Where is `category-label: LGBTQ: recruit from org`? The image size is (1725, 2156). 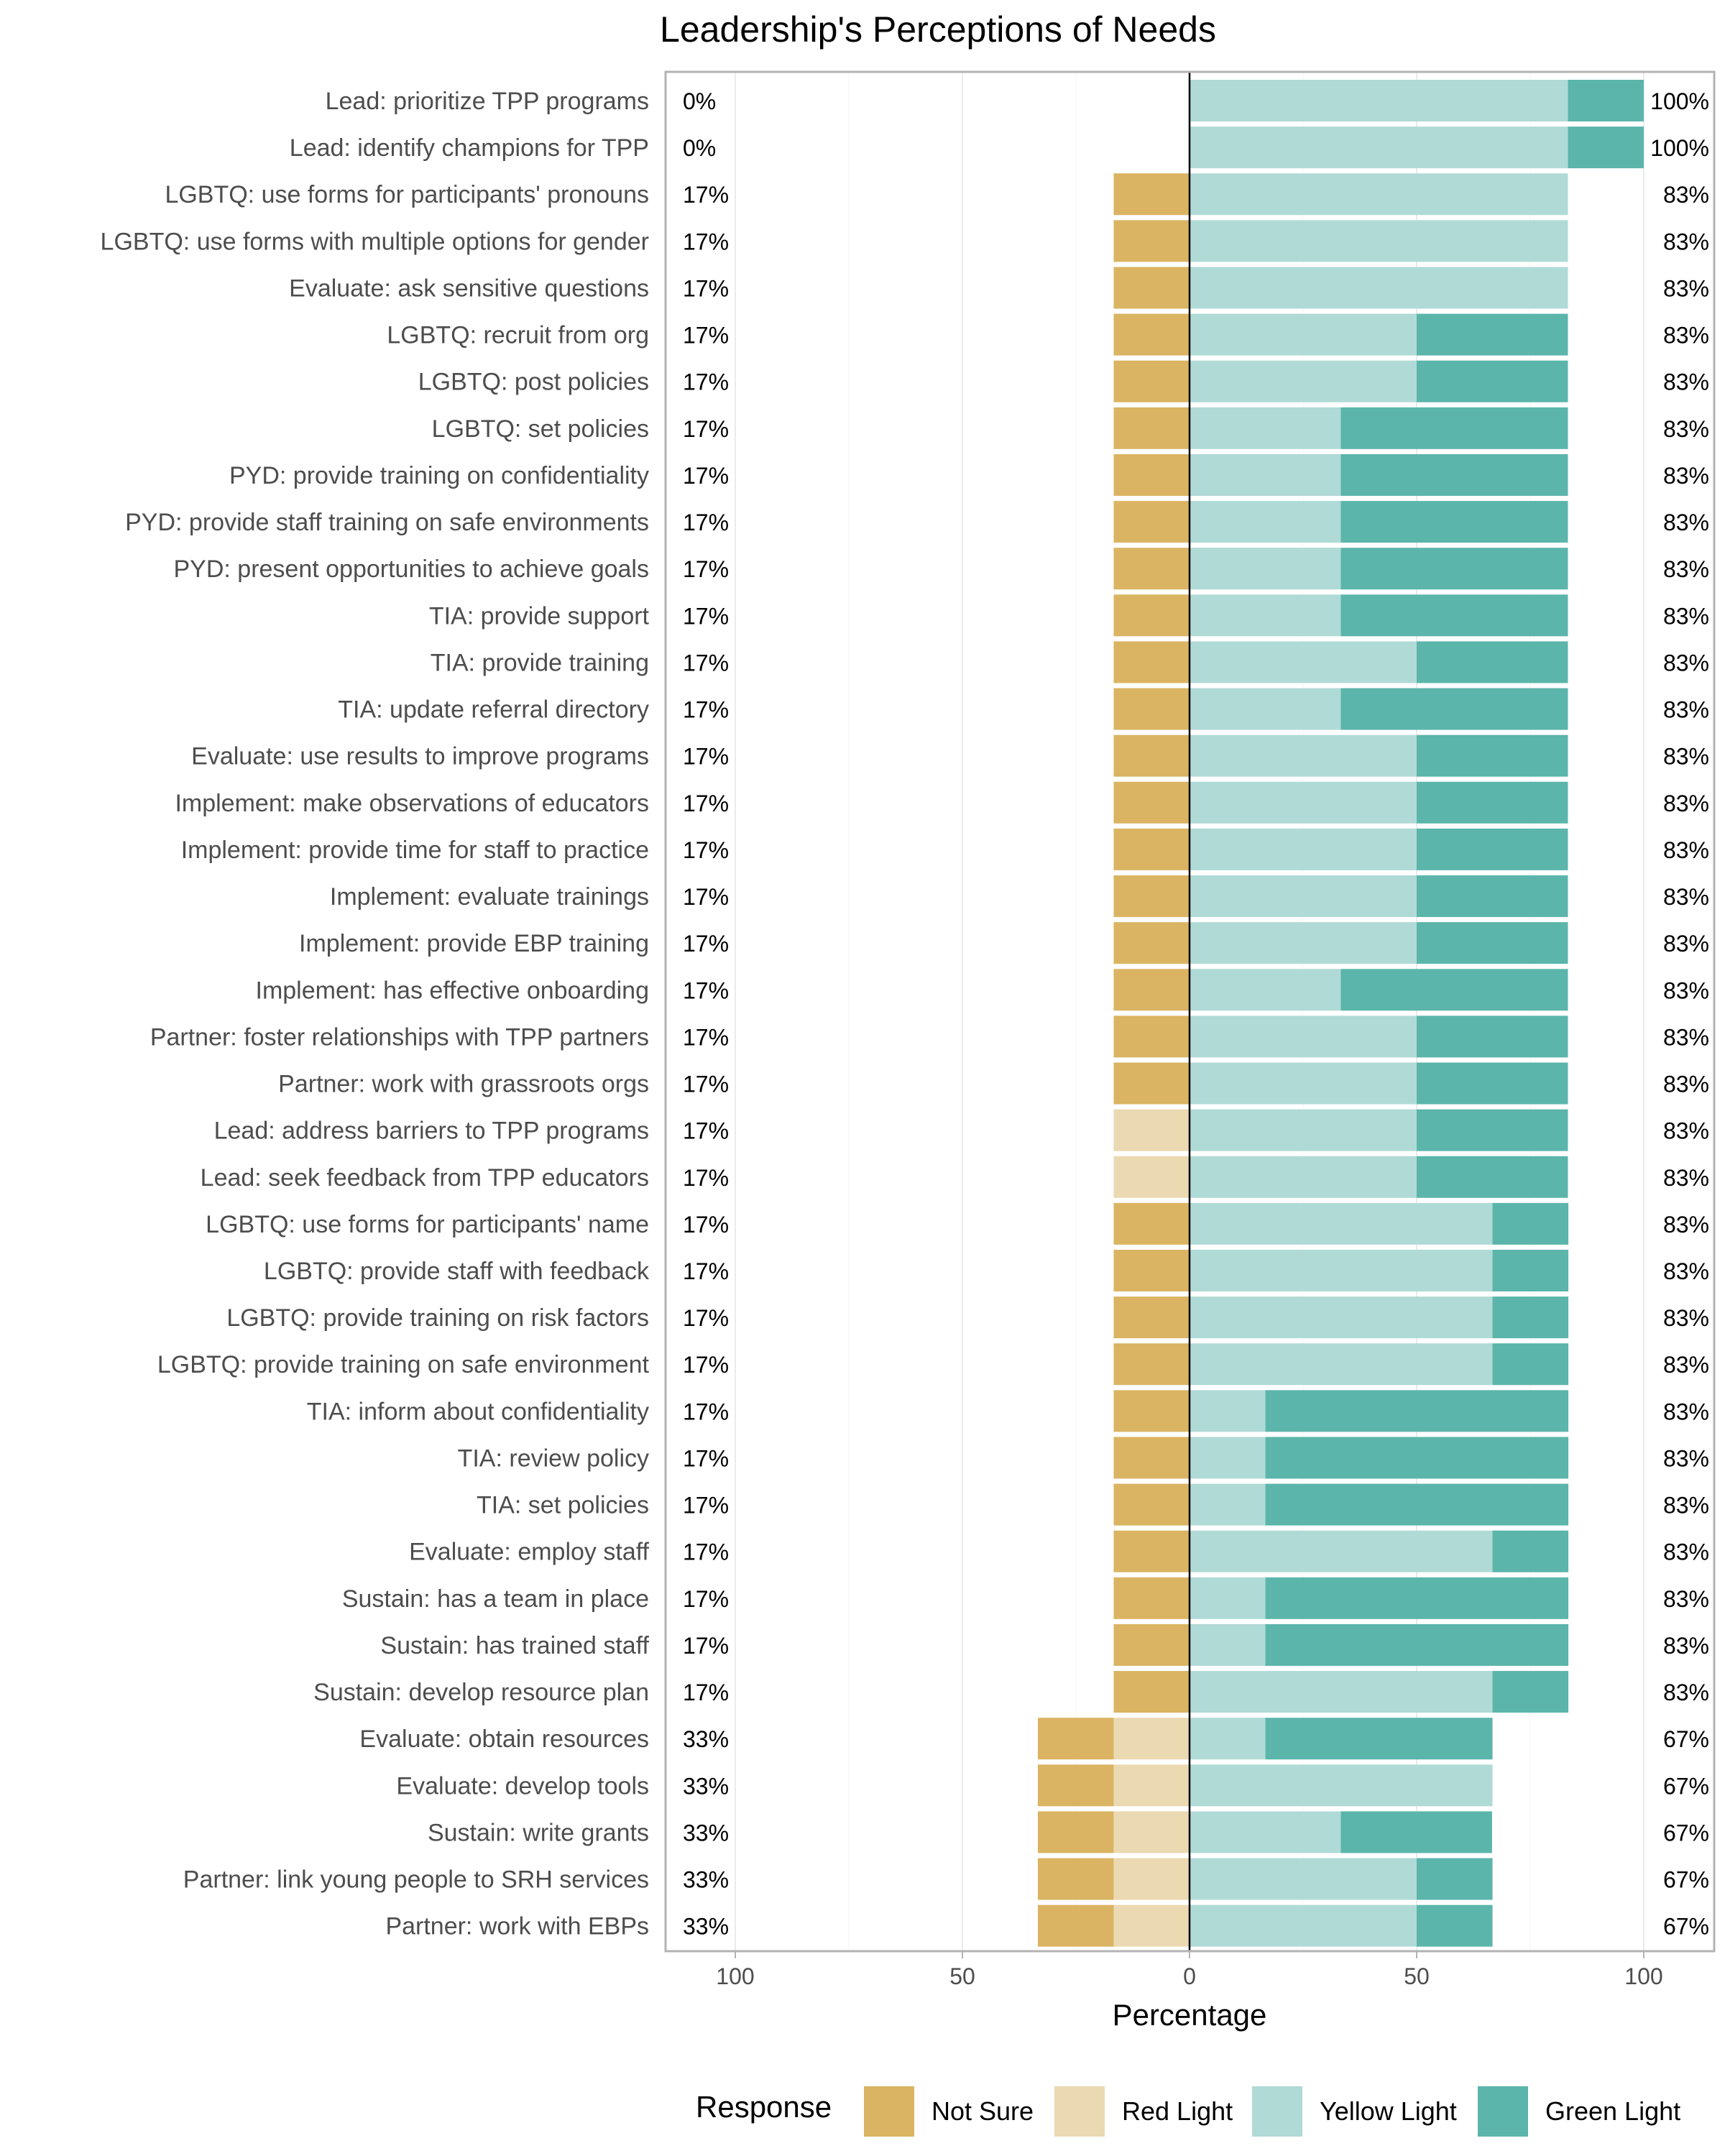 category-label: LGBTQ: recruit from org is located at coordinates (518, 336).